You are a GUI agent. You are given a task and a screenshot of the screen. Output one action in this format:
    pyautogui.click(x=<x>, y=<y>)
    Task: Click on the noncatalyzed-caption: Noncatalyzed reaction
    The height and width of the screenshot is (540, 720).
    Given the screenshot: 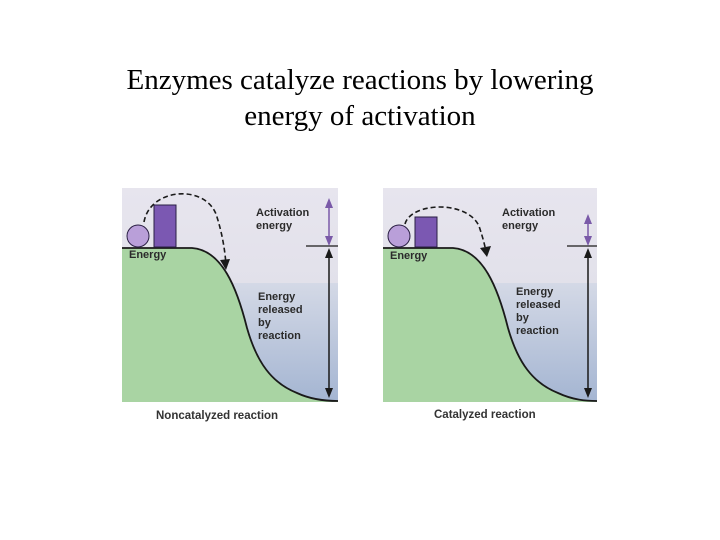 What is the action you would take?
    pyautogui.click(x=217, y=416)
    